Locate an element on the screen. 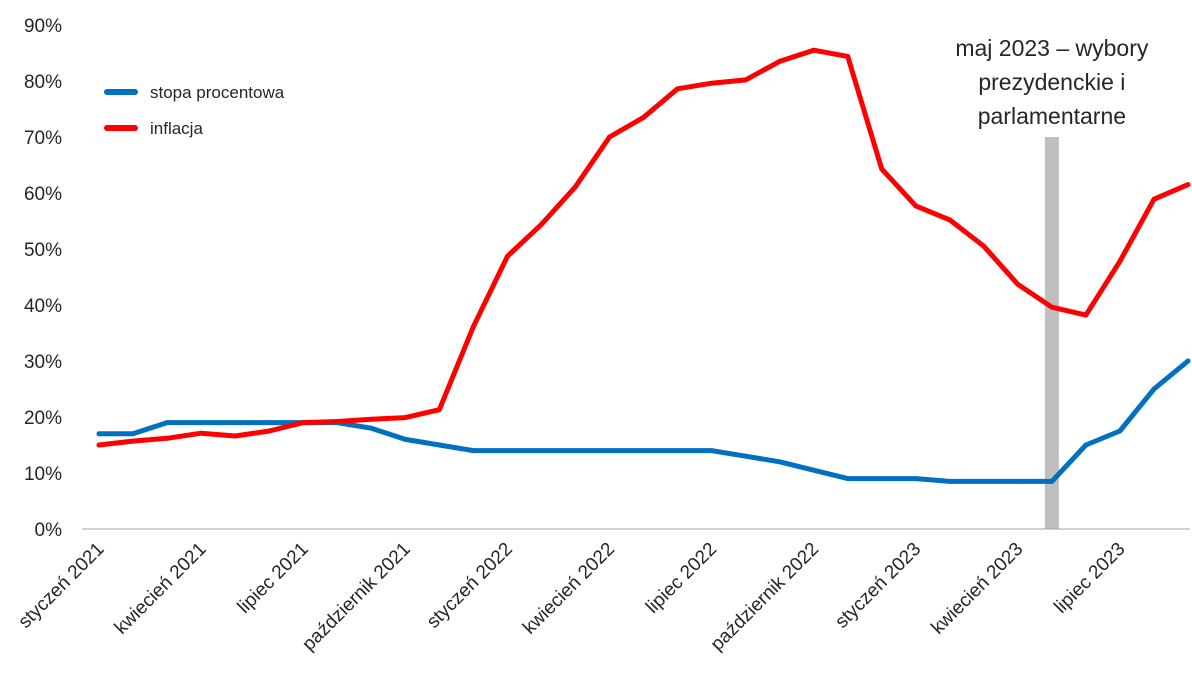 This screenshot has width=1192, height=677. x-tick-label: kwiecień 2023 is located at coordinates (977, 589).